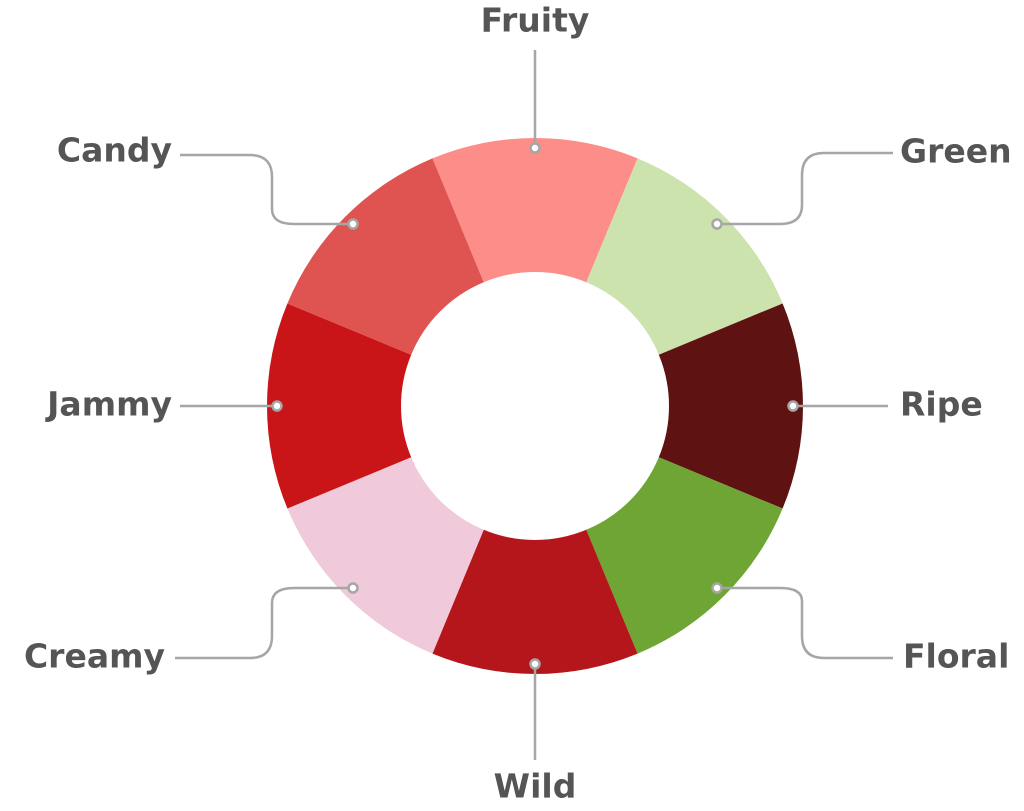 Image resolution: width=1024 pixels, height=811 pixels. What do you see at coordinates (535, 786) in the screenshot?
I see `segment-label: Wild` at bounding box center [535, 786].